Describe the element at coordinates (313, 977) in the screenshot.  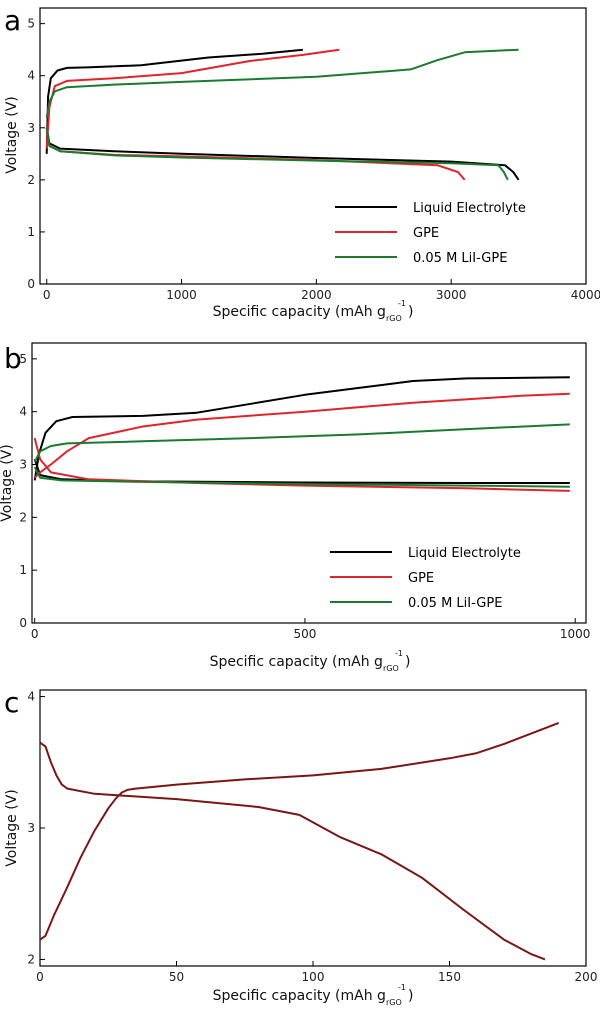
I see `x-tick-label: 100` at that location.